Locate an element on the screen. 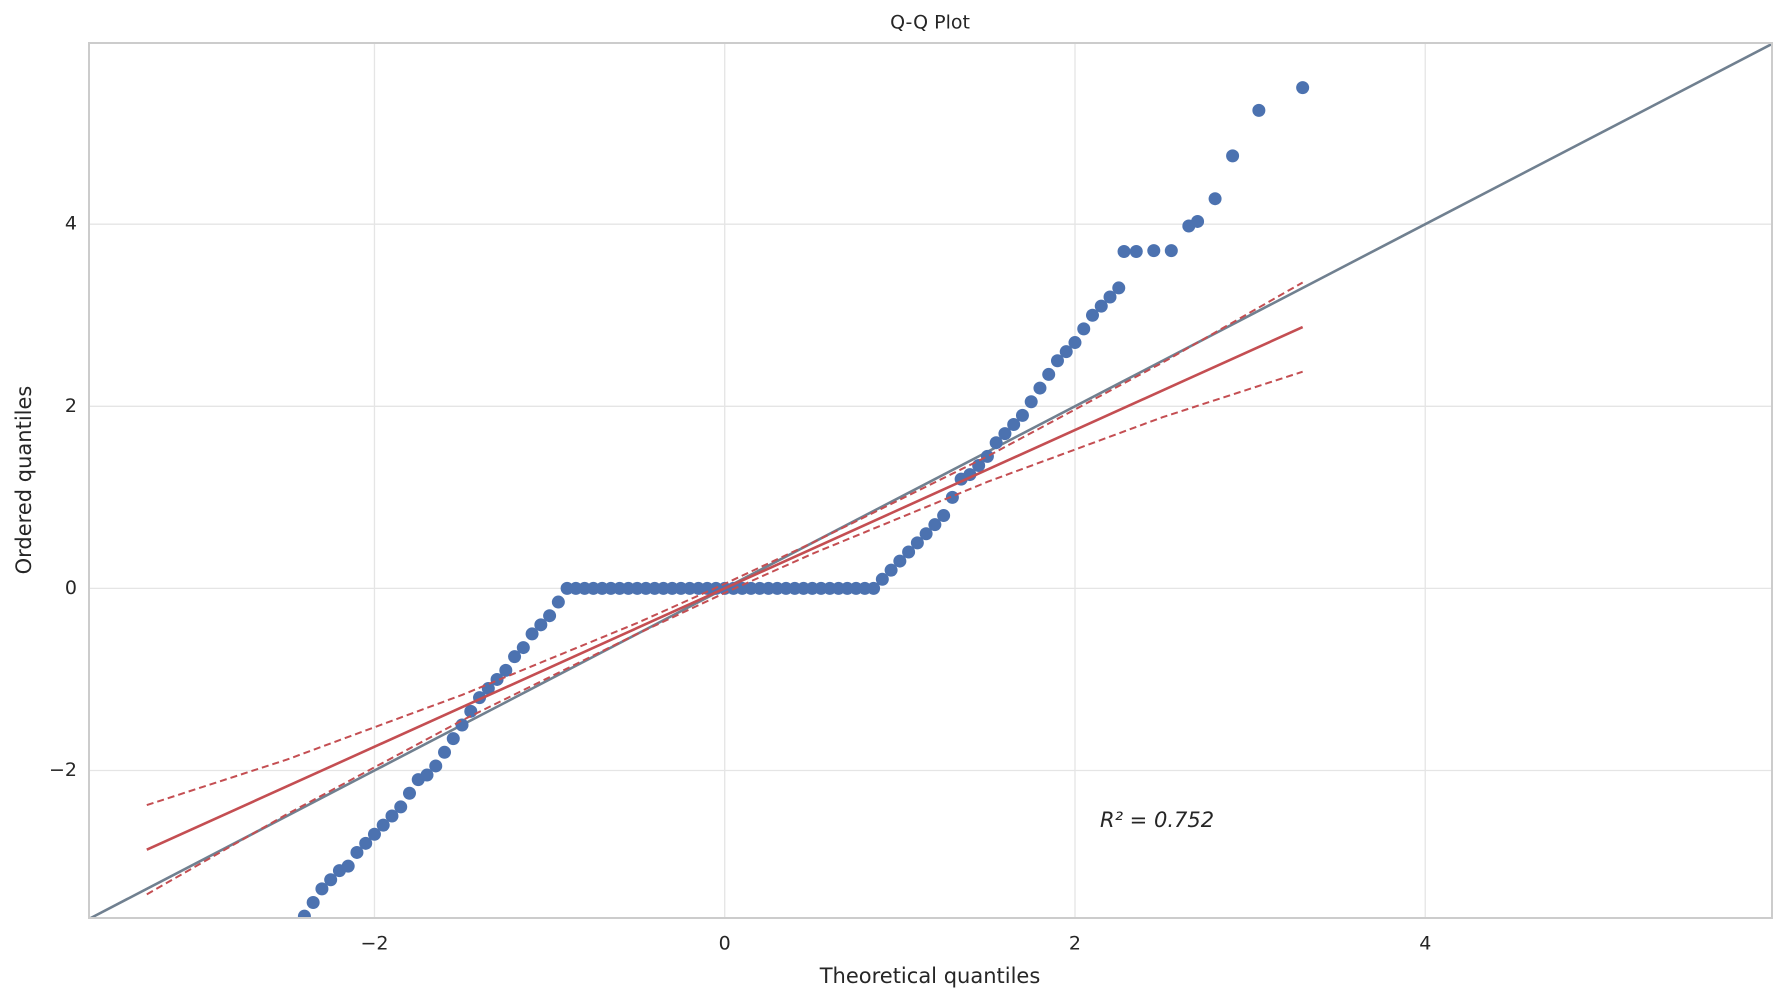  x-tick-label: 2 is located at coordinates (1075, 944).